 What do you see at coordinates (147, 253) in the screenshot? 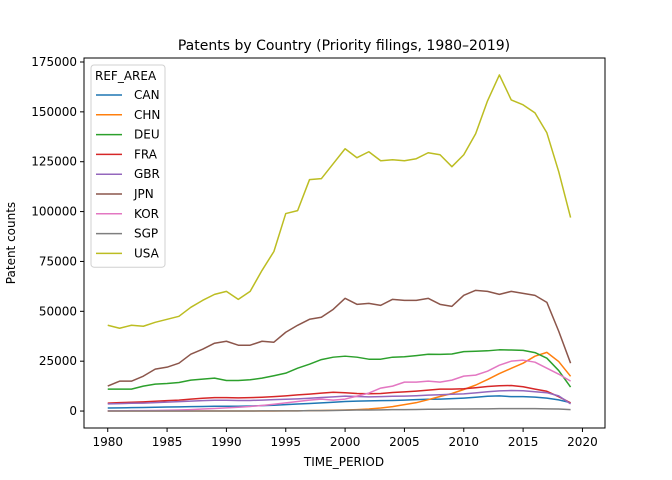
I see `legend-label-usa: USA` at bounding box center [147, 253].